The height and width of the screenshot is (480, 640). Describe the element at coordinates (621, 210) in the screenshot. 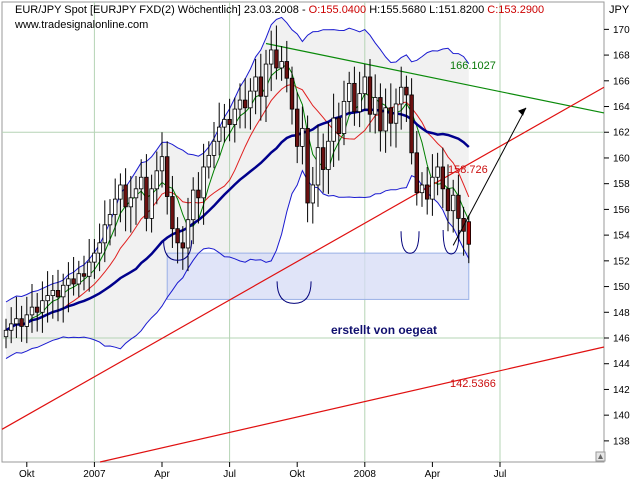

I see `y-tick-label-156: 156` at that location.